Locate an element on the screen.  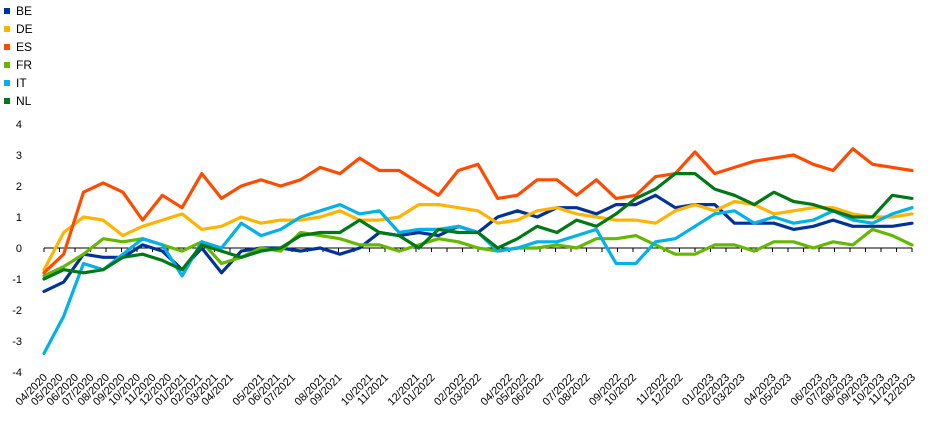
y-tick-label: -3 is located at coordinates (17, 342).